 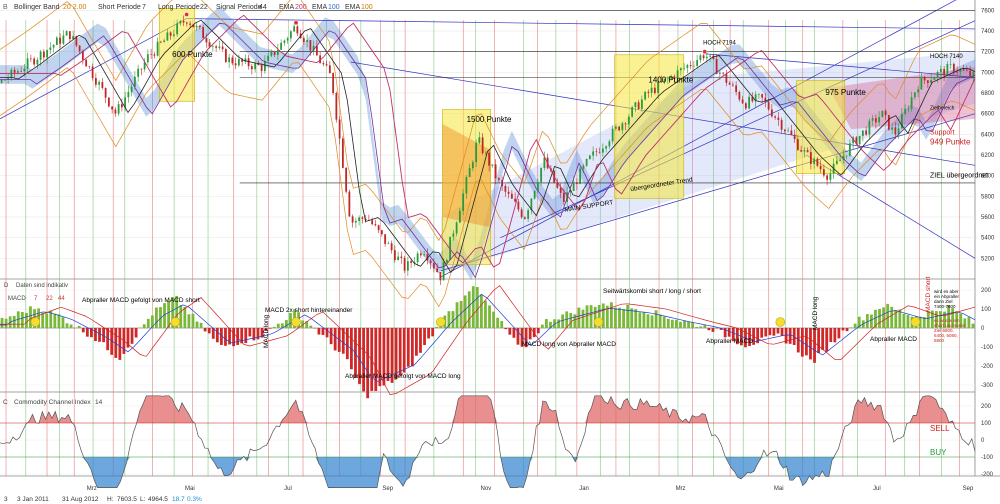 What do you see at coordinates (334, 7) in the screenshot?
I see `ema2-value: 100` at bounding box center [334, 7].